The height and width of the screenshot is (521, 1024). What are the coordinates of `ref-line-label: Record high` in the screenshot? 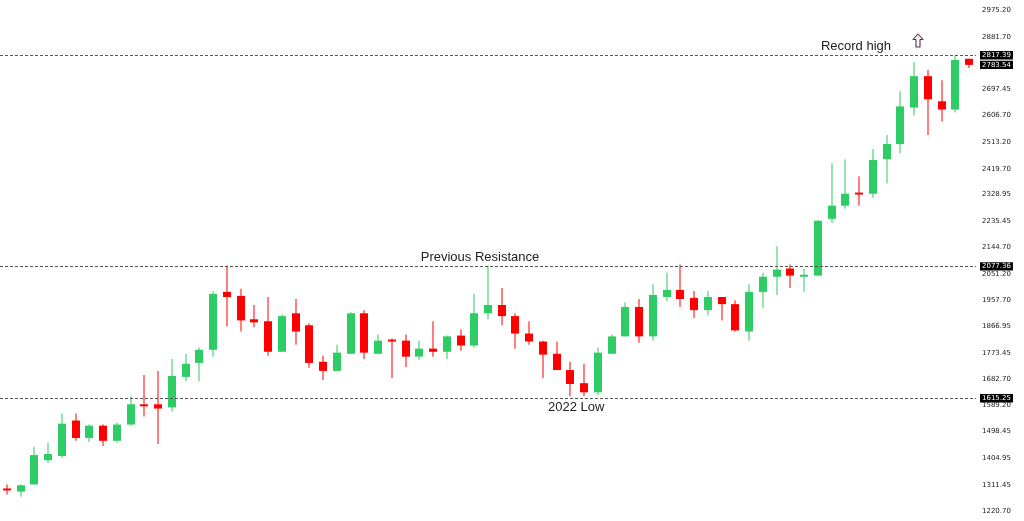 It's located at (856, 46).